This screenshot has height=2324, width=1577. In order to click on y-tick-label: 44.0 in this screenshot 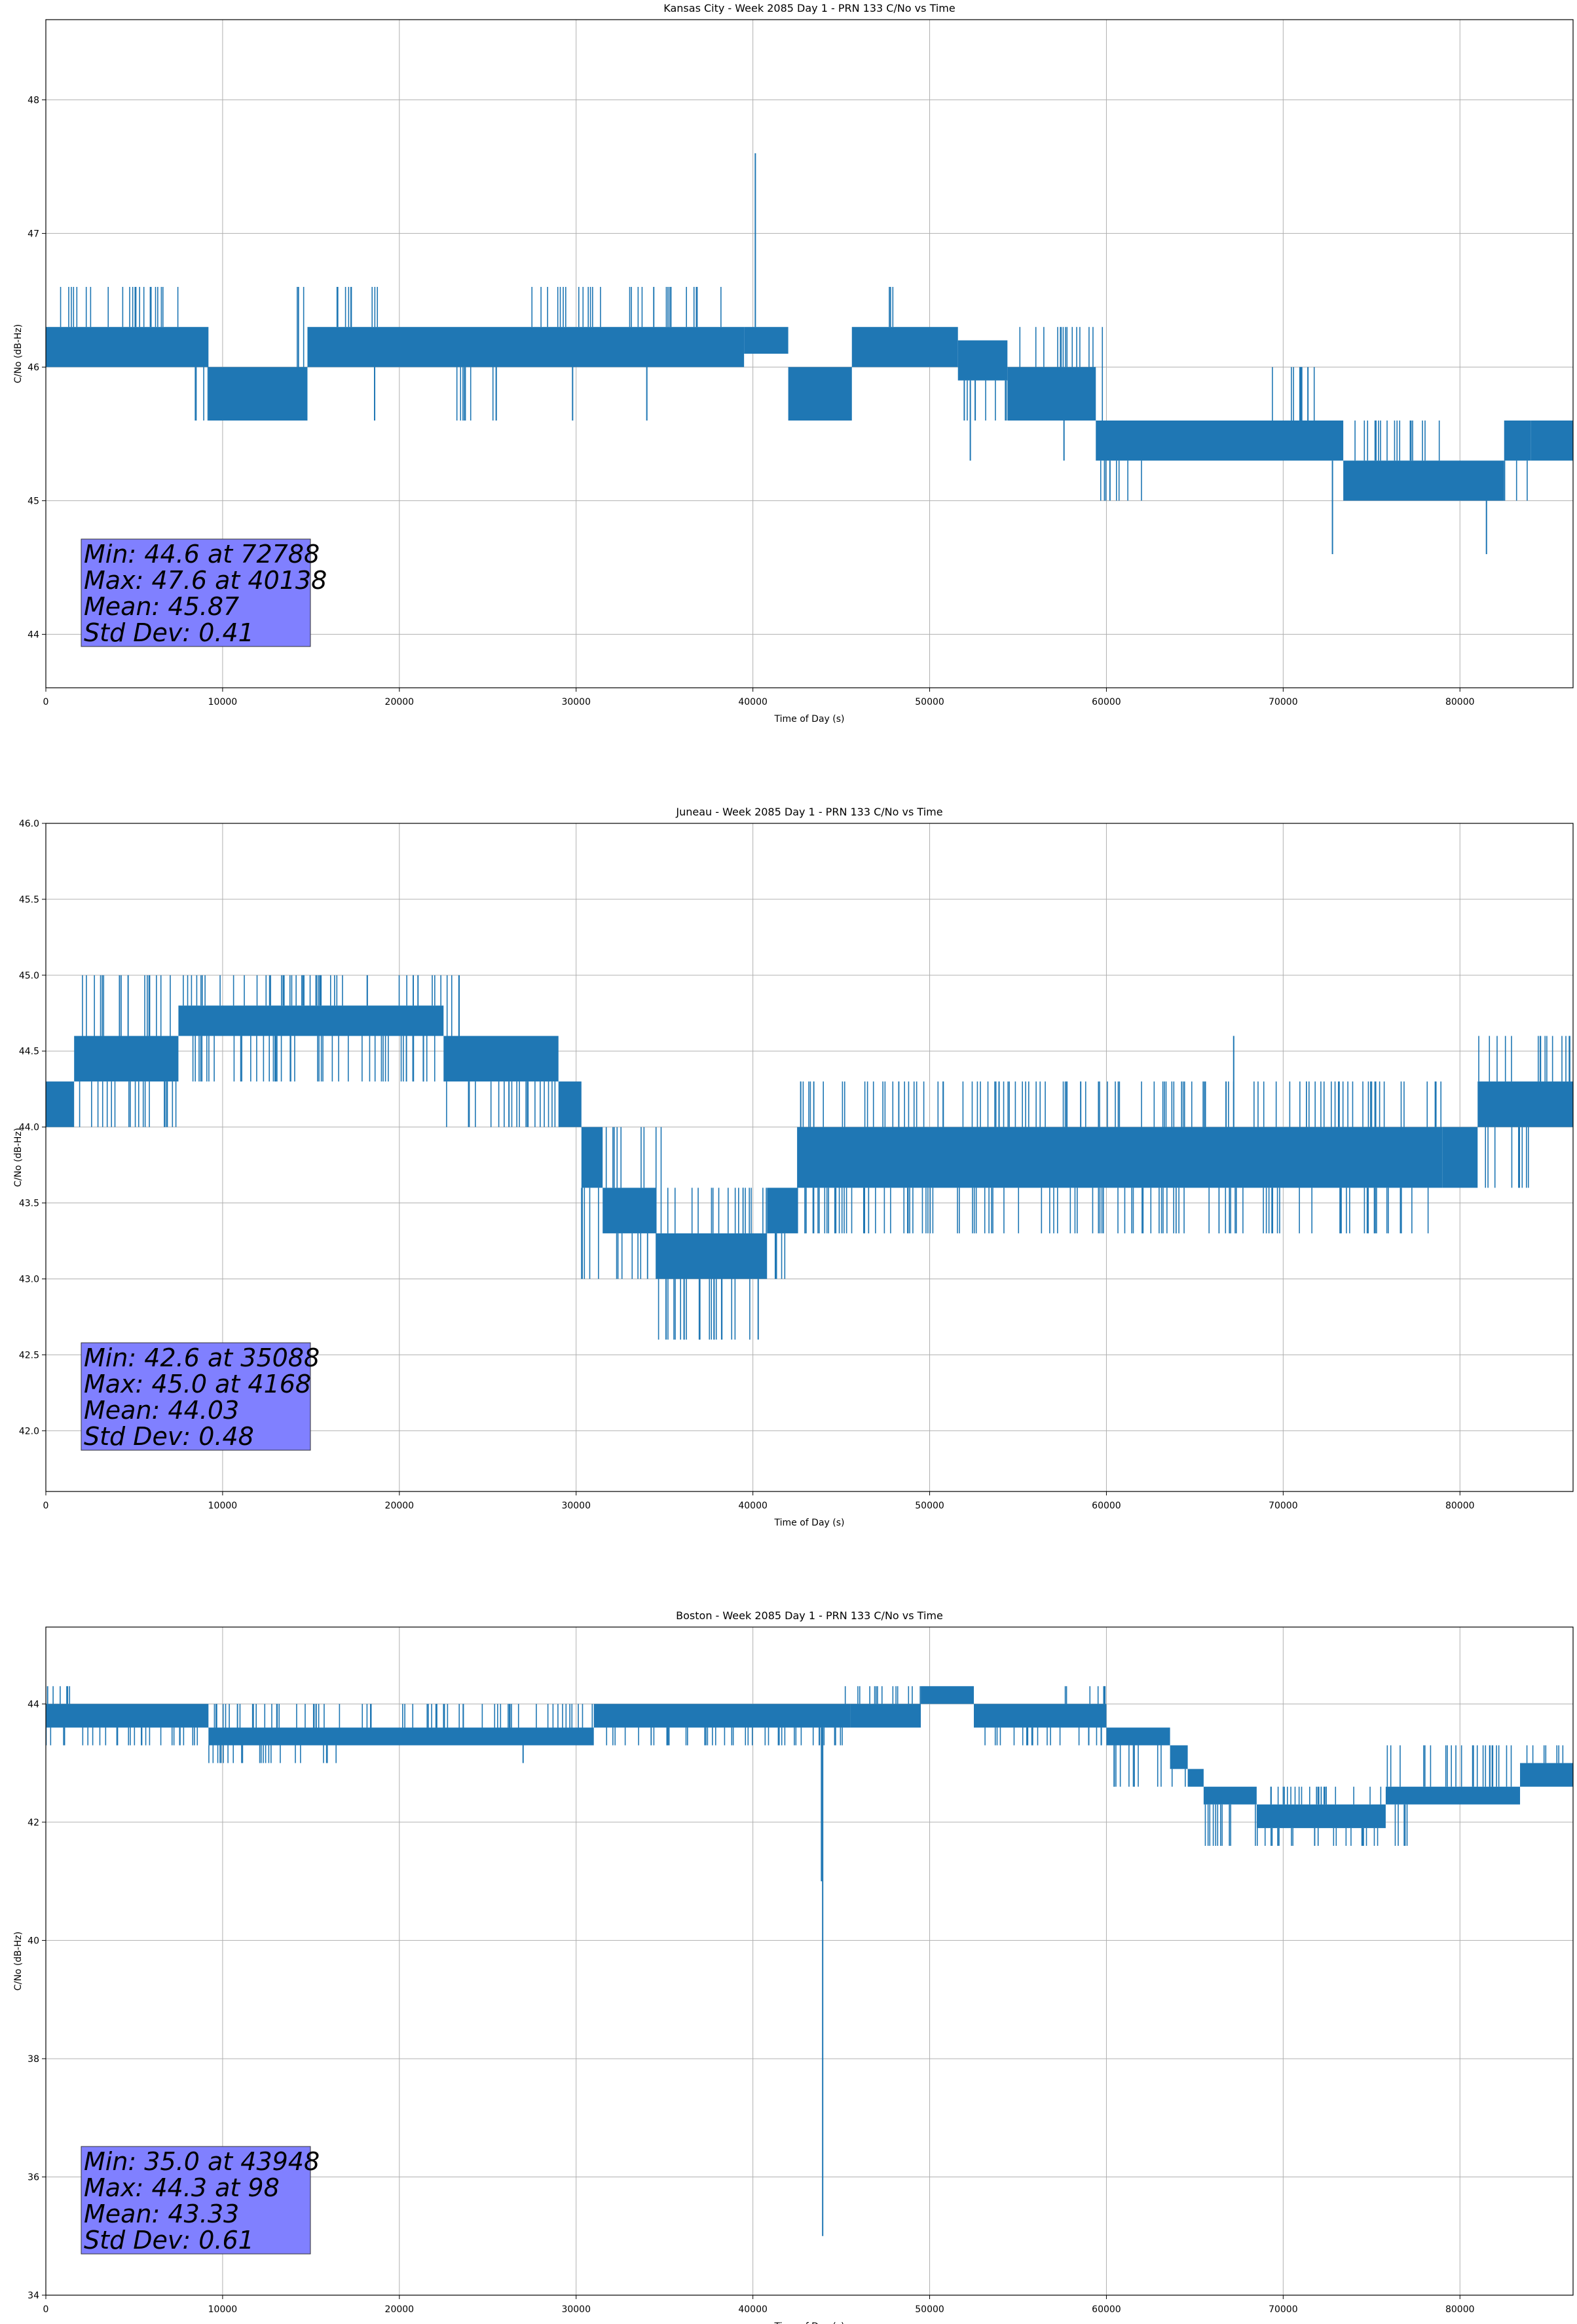, I will do `click(29, 1128)`.